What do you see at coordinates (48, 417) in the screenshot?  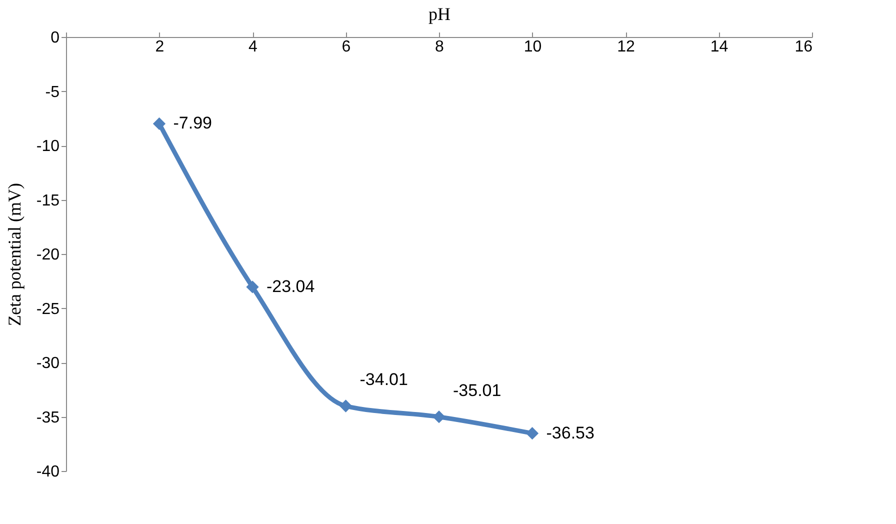 I see `y-tick-label: -35` at bounding box center [48, 417].